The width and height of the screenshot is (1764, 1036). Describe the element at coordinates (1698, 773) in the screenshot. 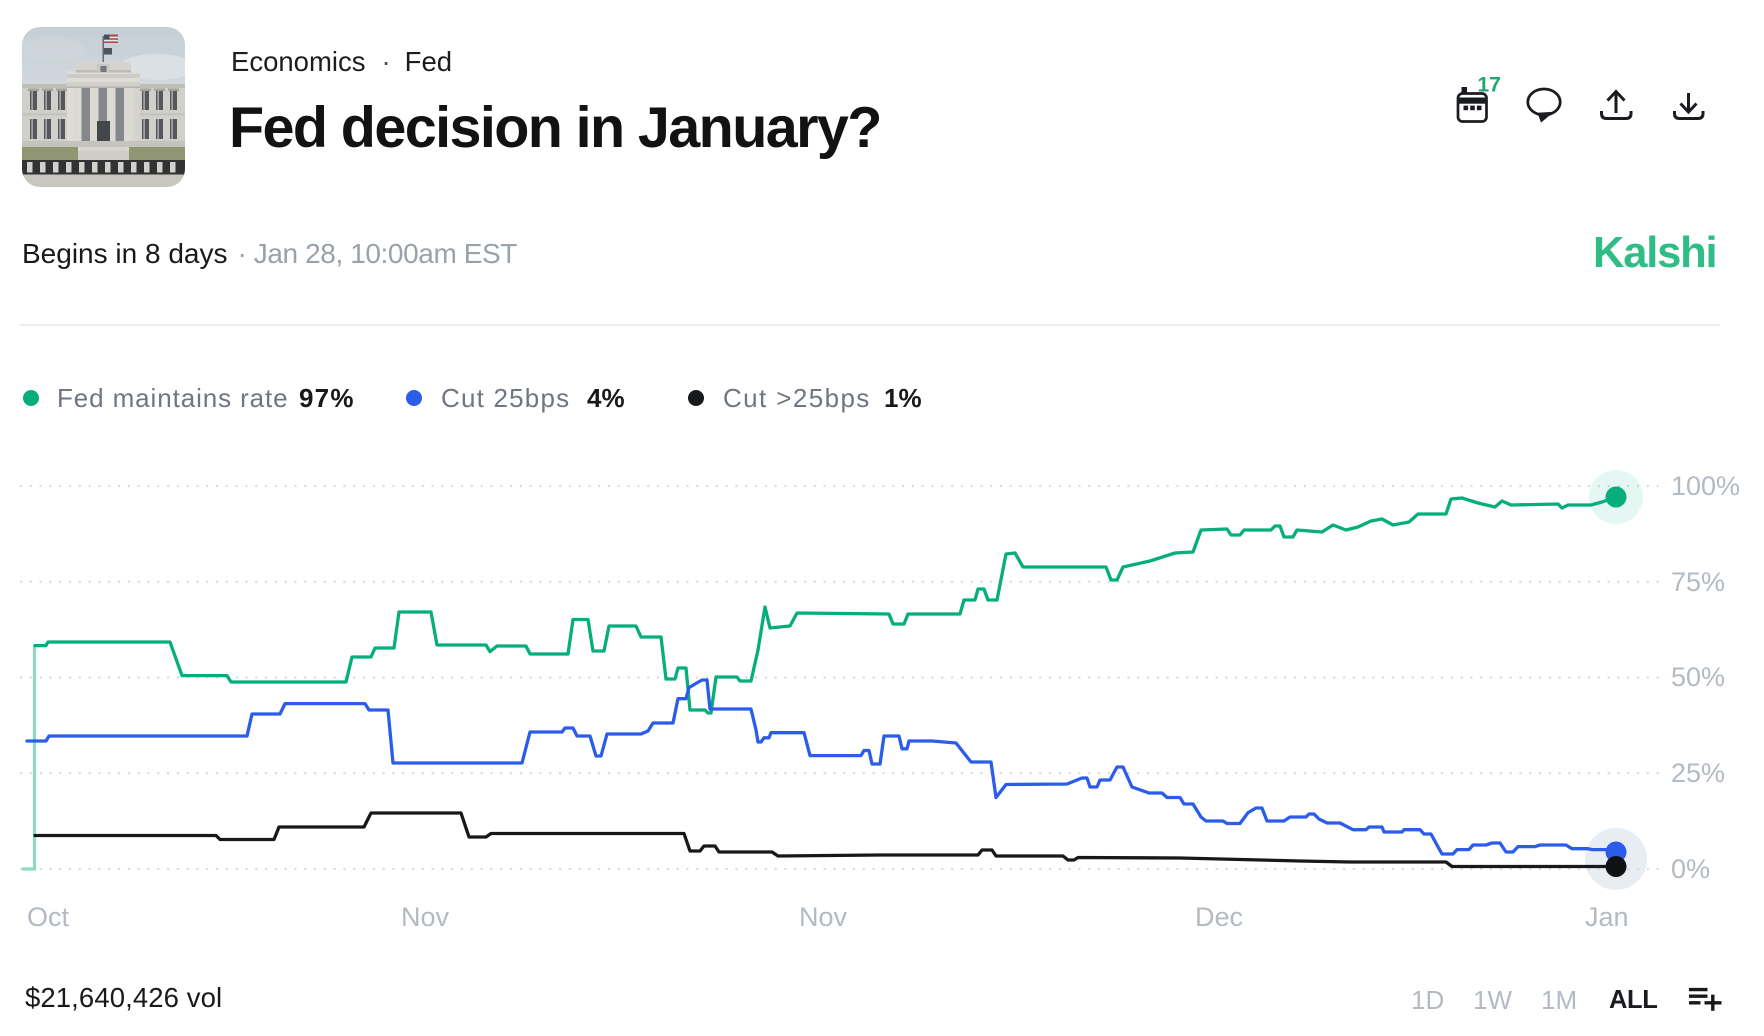

I see `svg-text: 25%` at that location.